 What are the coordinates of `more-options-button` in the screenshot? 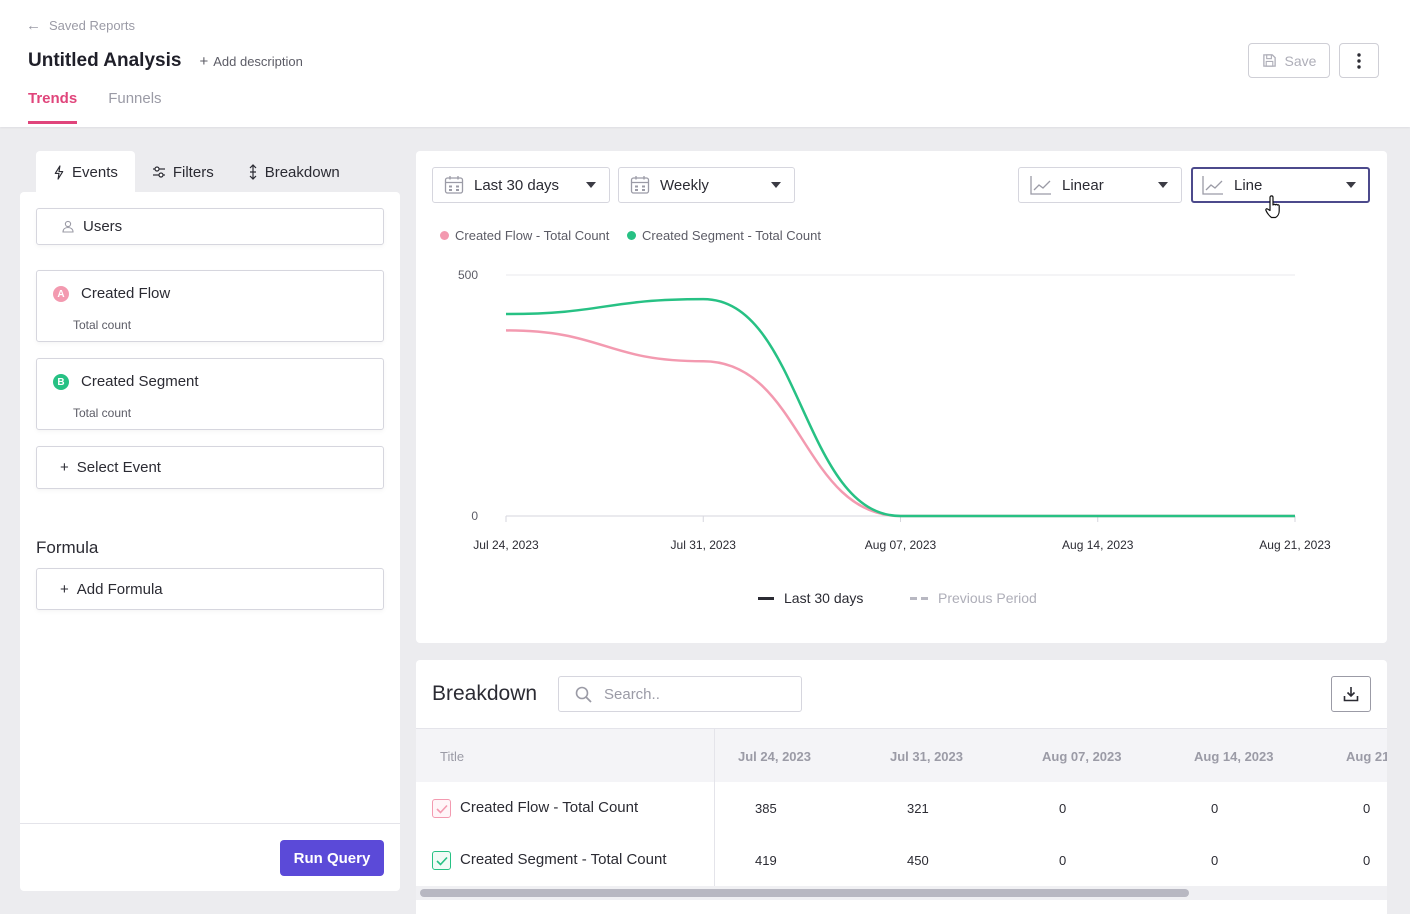 It's located at (1359, 60).